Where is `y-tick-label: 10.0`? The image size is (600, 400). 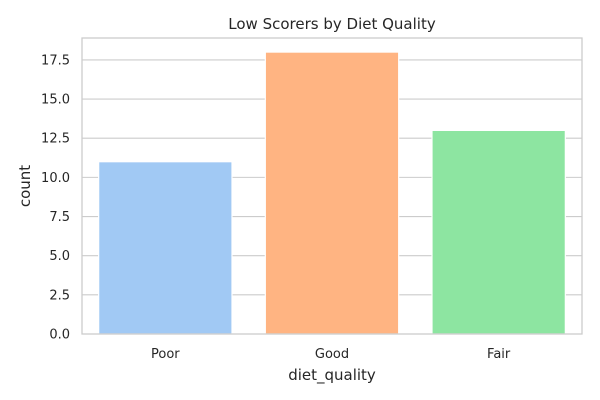
y-tick-label: 10.0 is located at coordinates (55, 178).